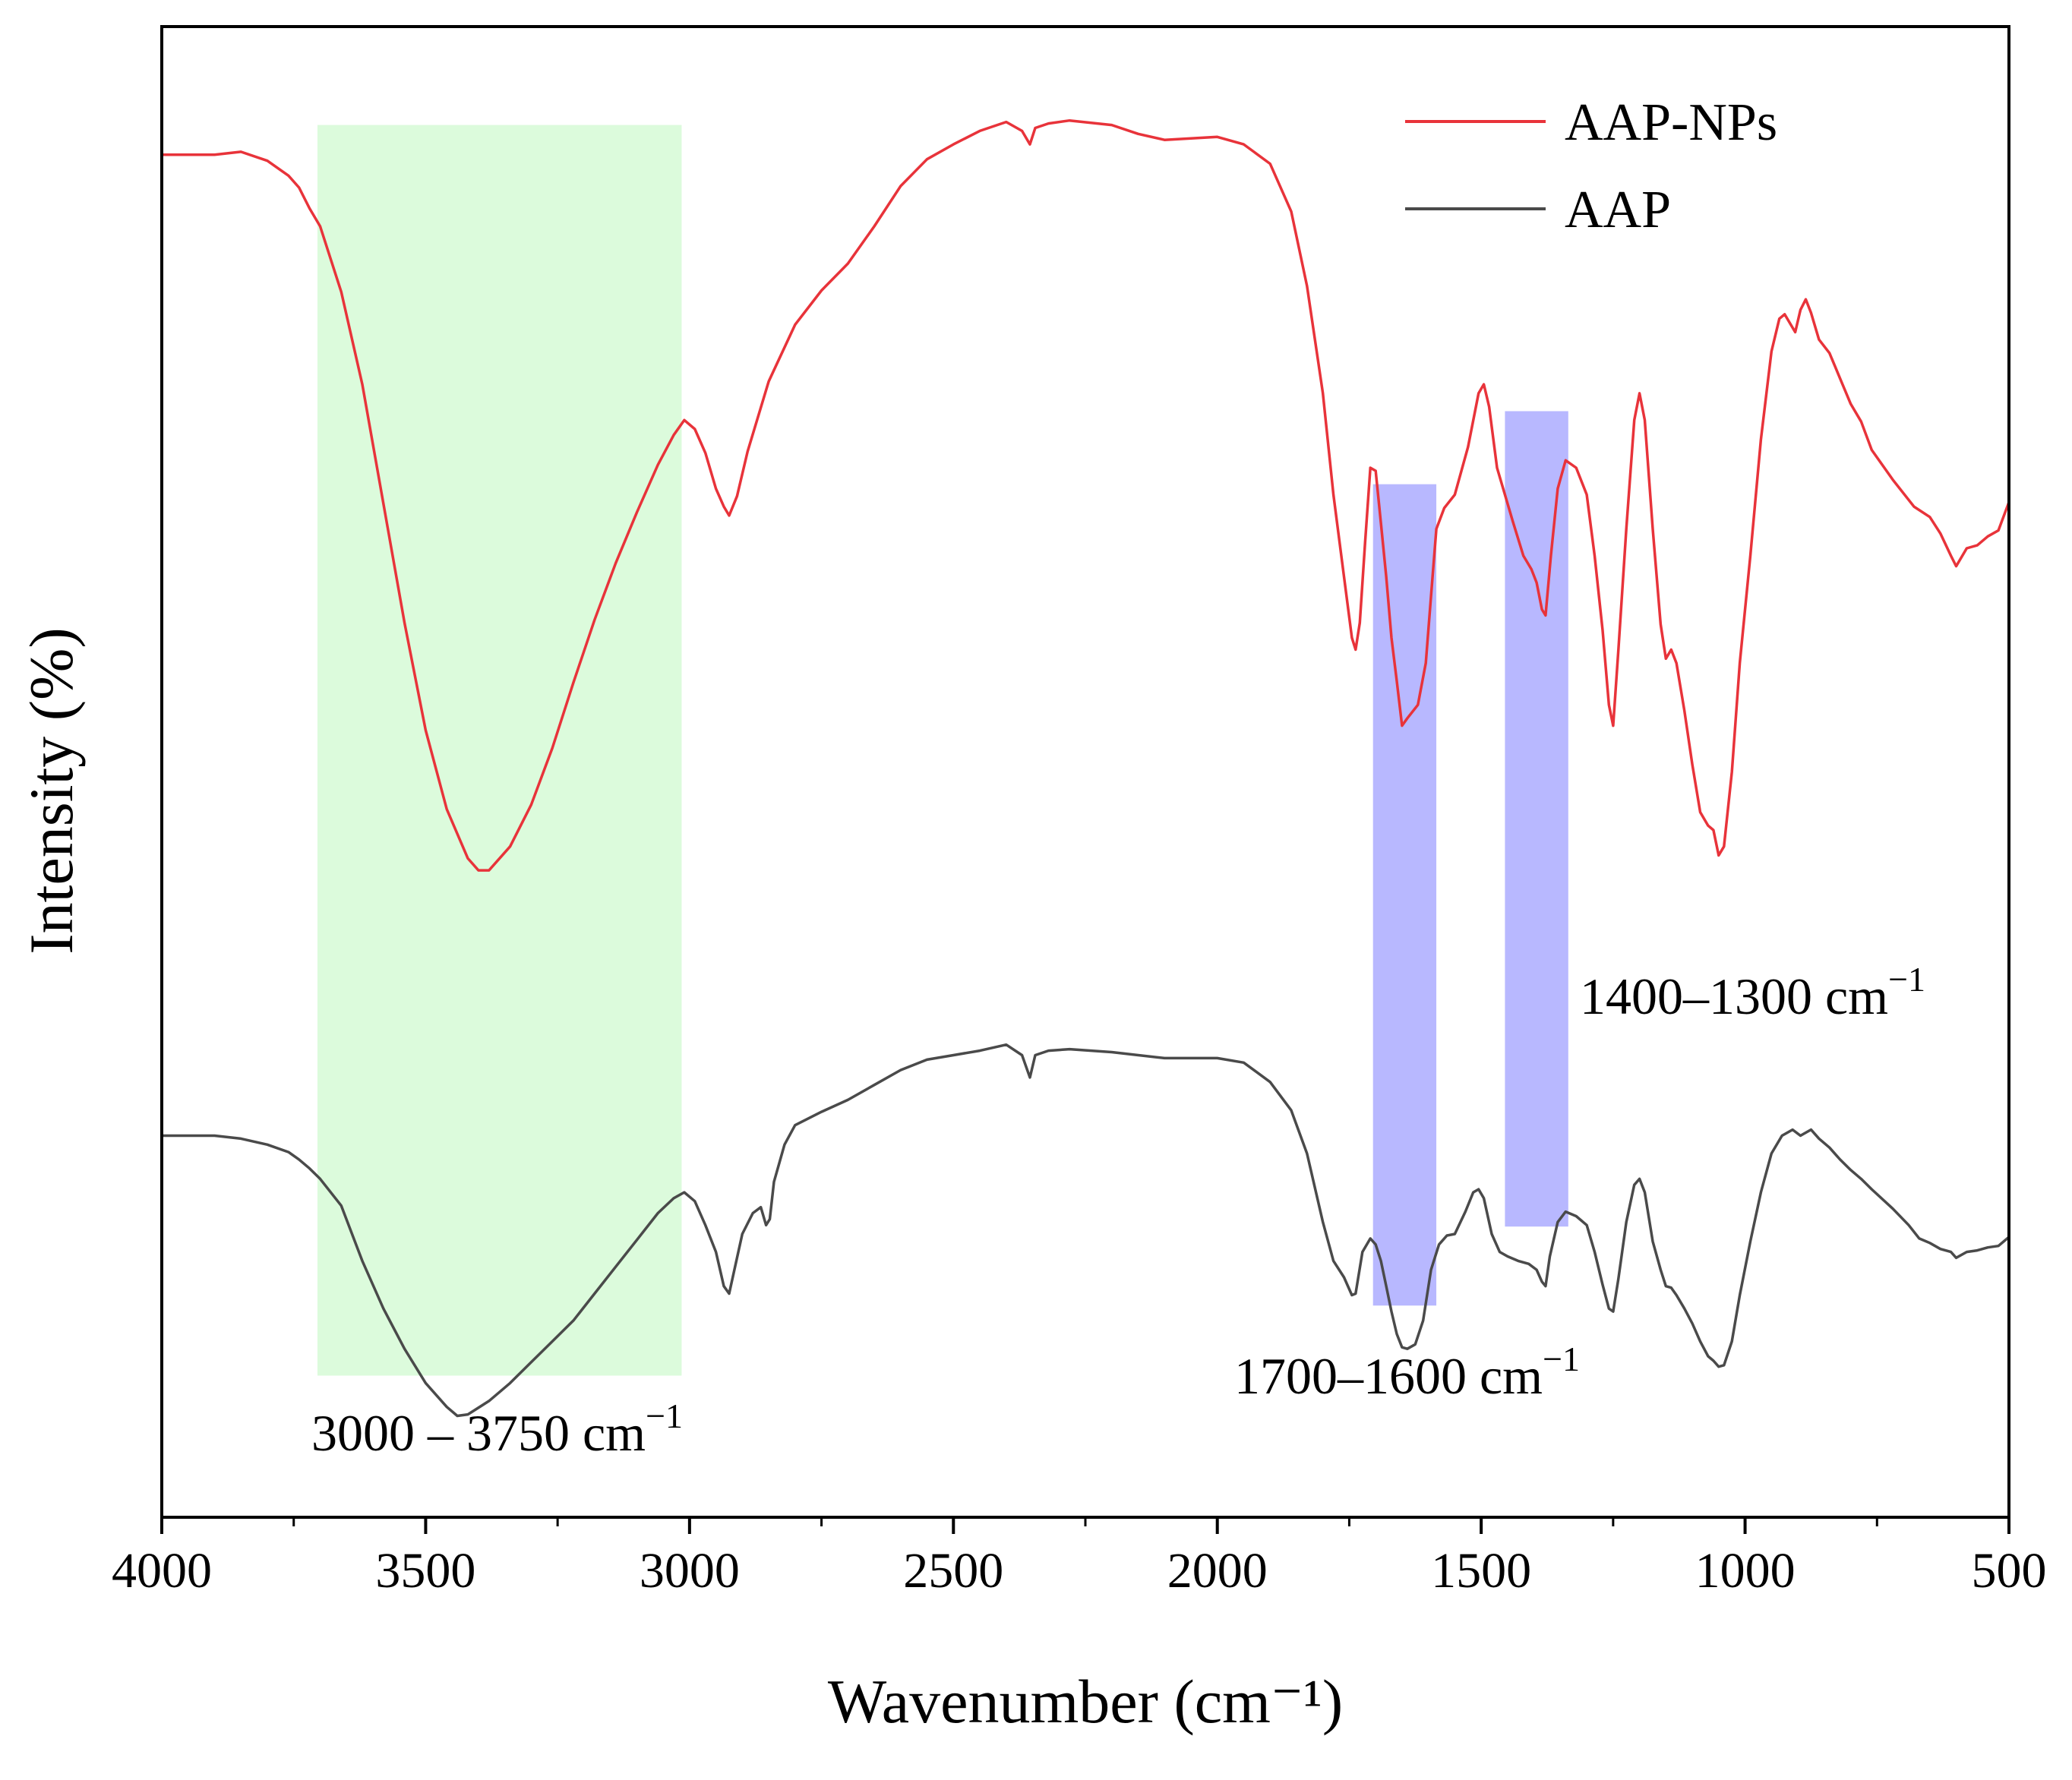 The height and width of the screenshot is (1780, 2072). I want to click on x-axis-ticks, so click(1085, 1525).